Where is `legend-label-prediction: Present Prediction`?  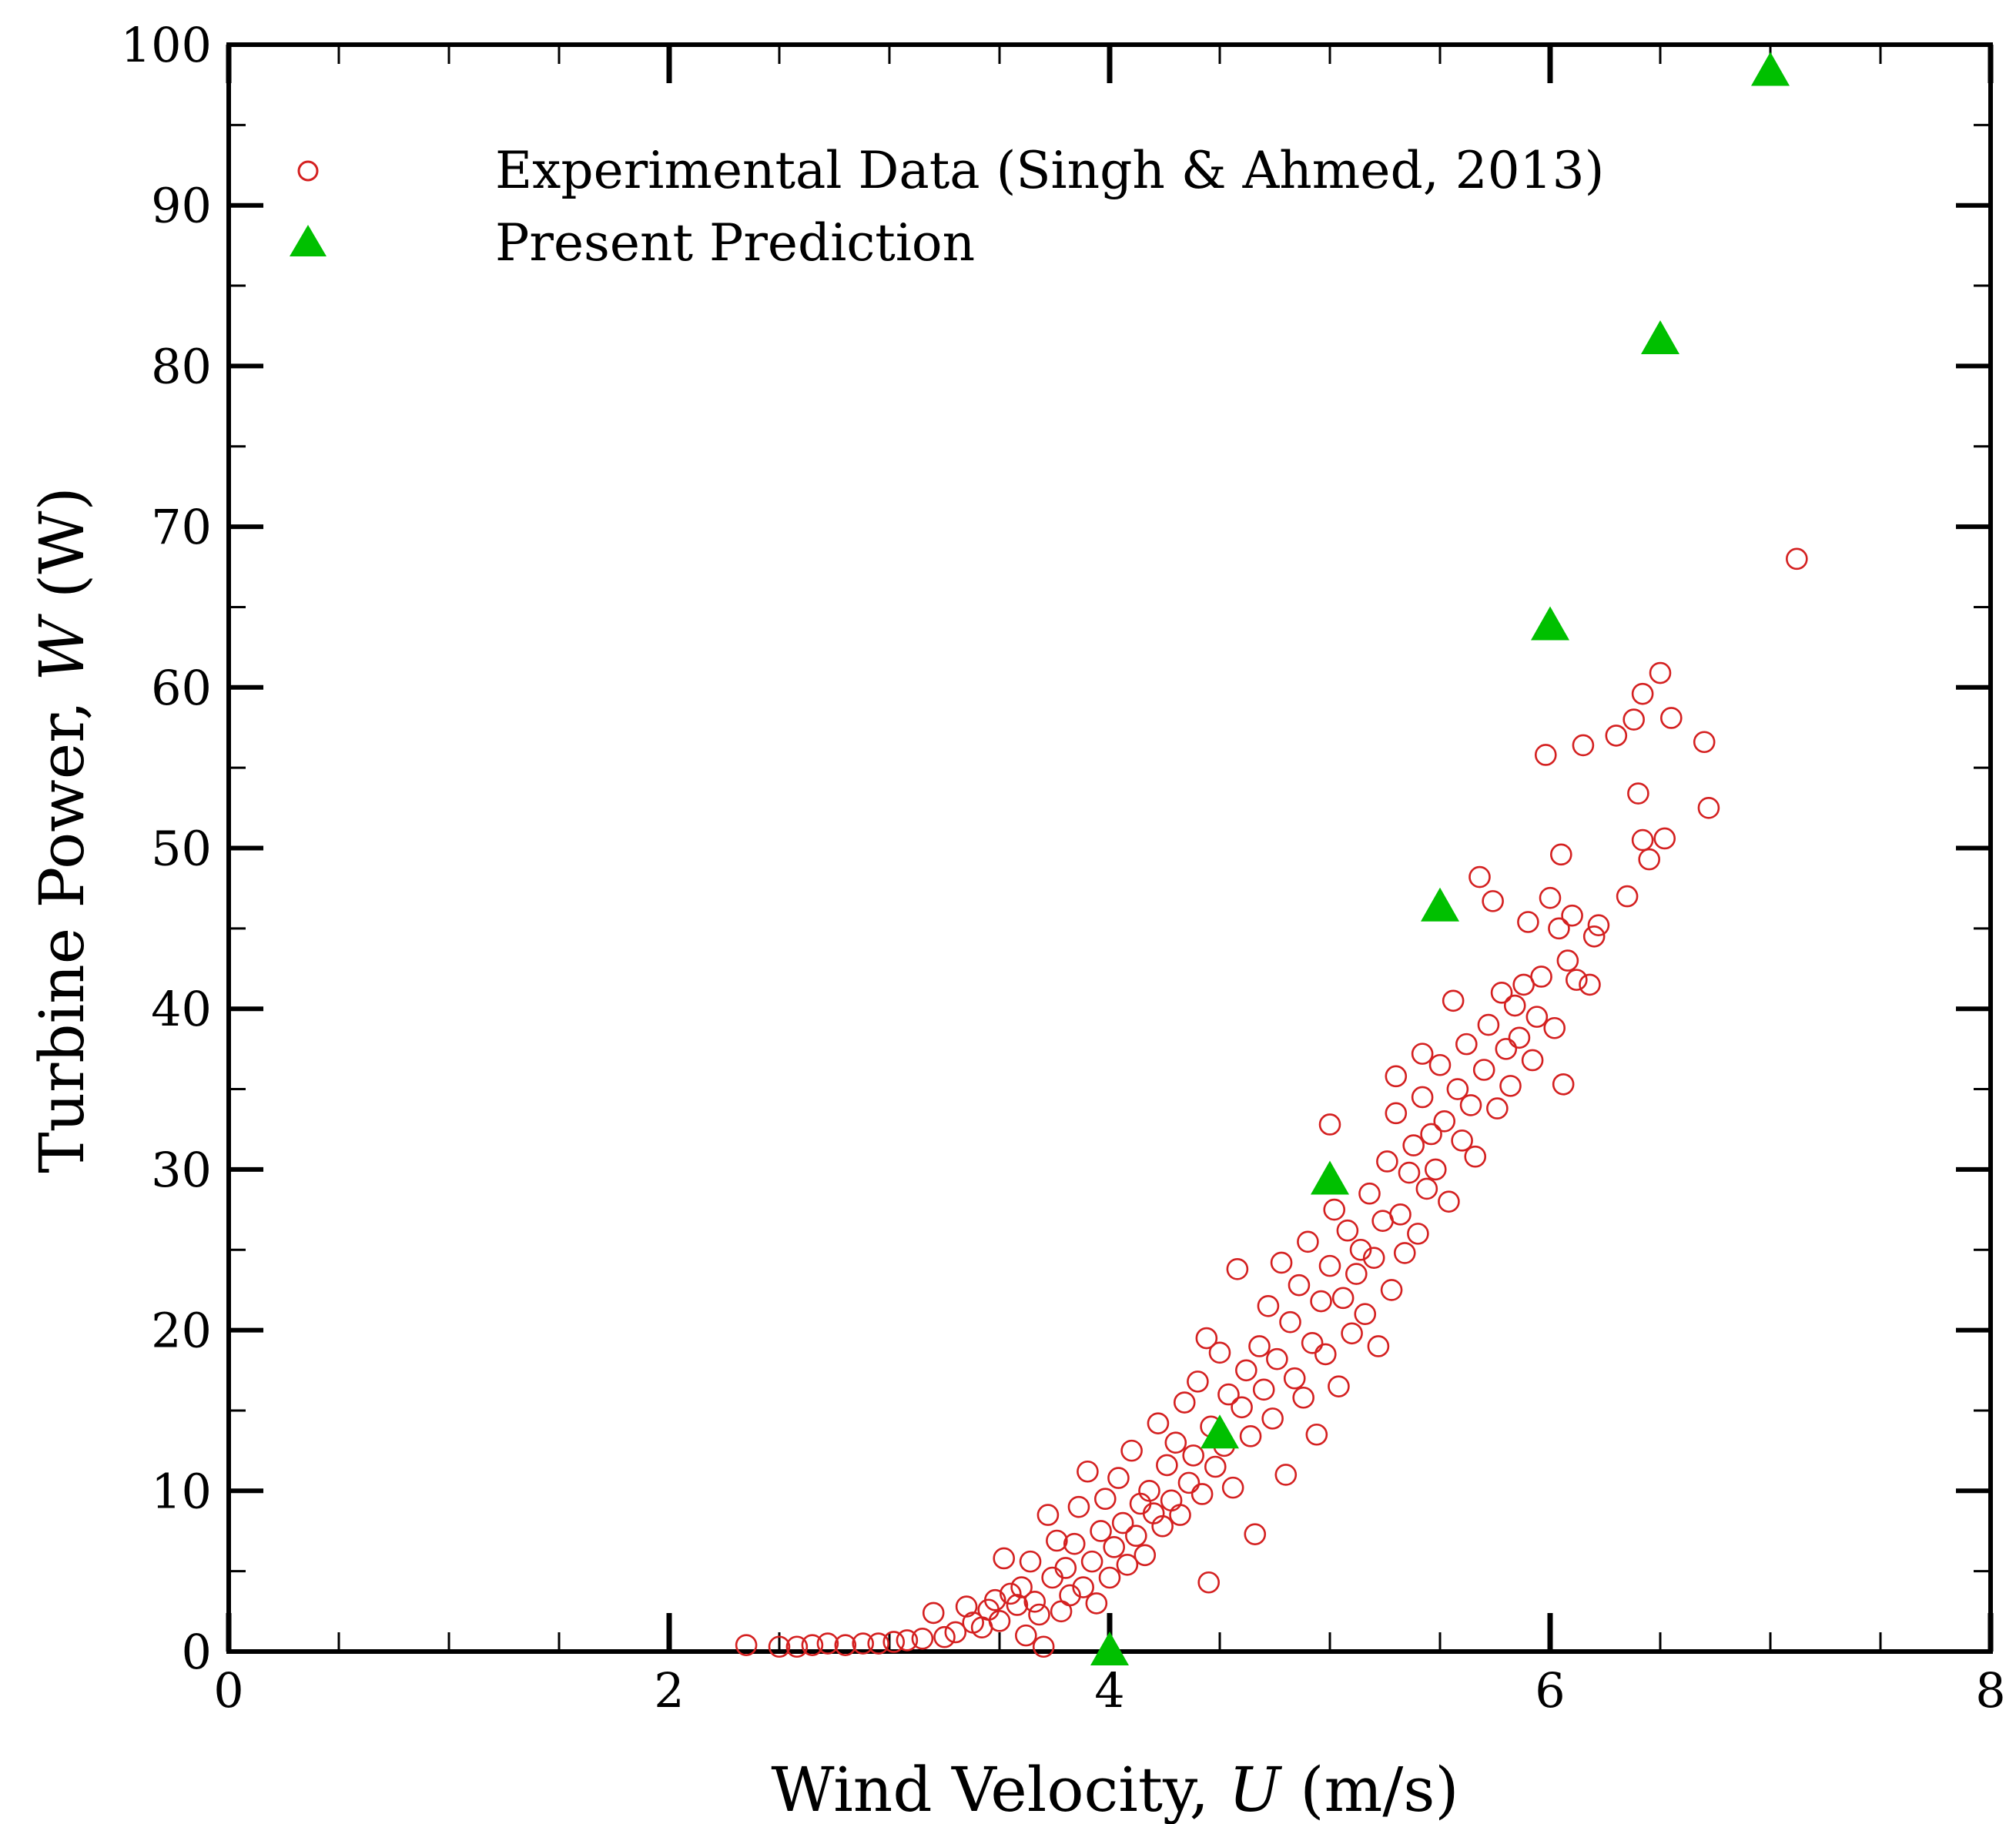
legend-label-prediction: Present Prediction is located at coordinates (735, 243).